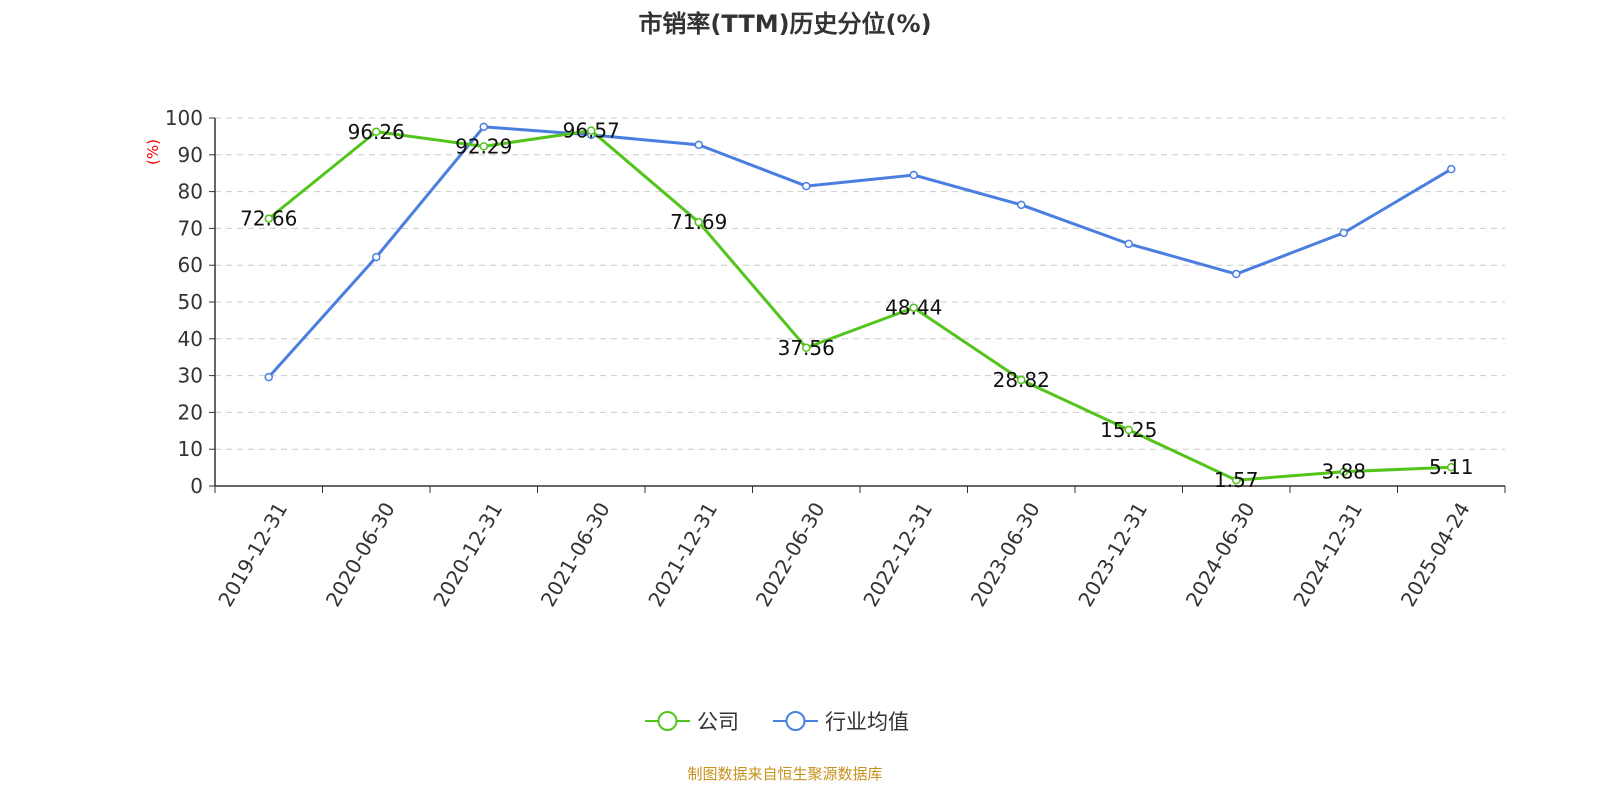 This screenshot has height=804, width=1600. Describe the element at coordinates (1327, 554) in the screenshot. I see `x-tick-label: 2024-12-31` at that location.